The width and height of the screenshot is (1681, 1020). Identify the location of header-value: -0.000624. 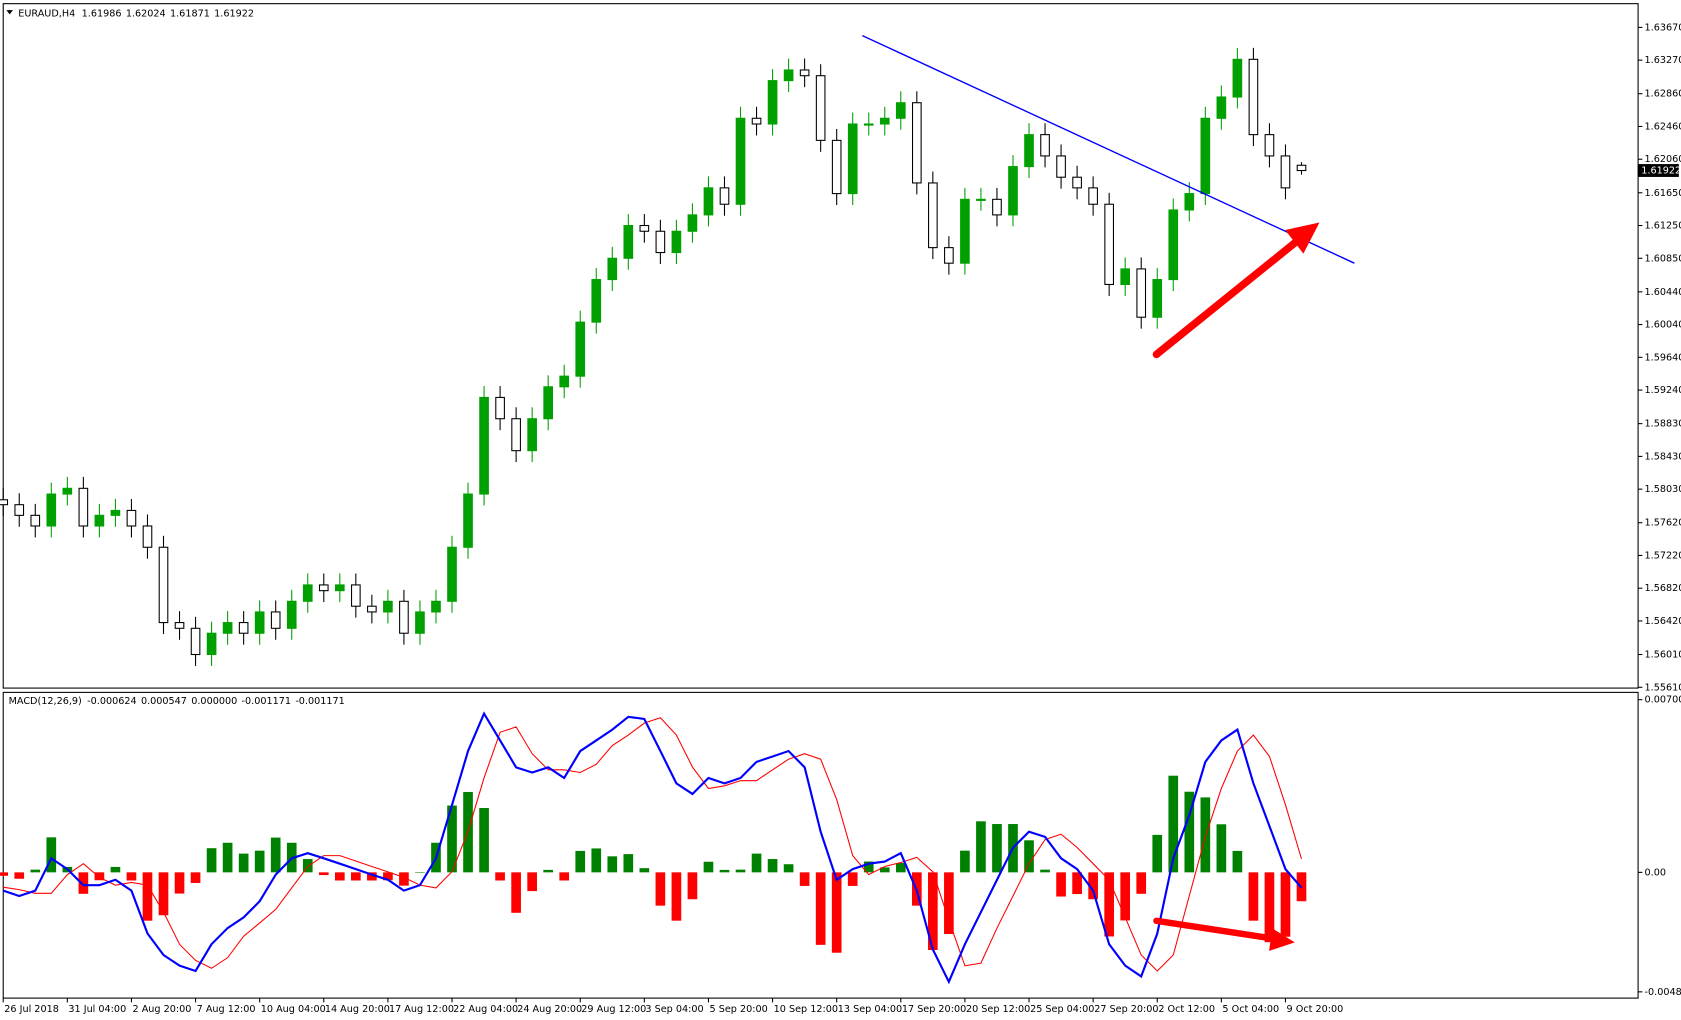
(111, 701).